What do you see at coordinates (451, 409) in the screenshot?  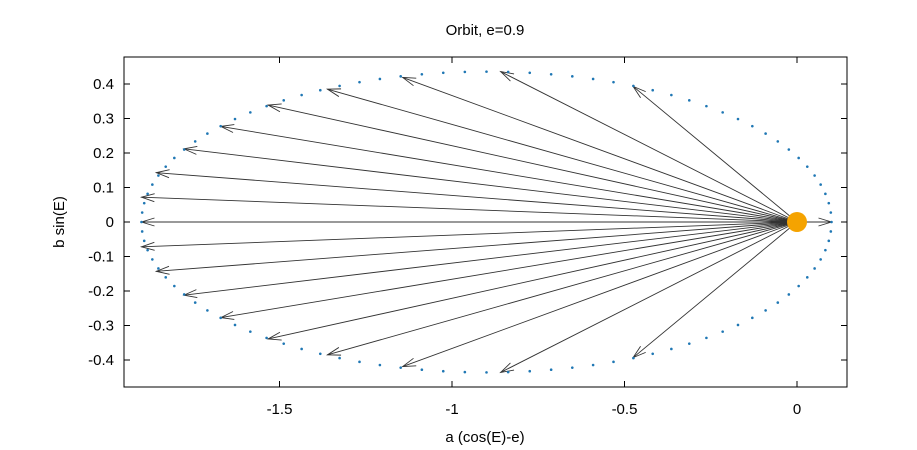 I see `x-tick-label: -1` at bounding box center [451, 409].